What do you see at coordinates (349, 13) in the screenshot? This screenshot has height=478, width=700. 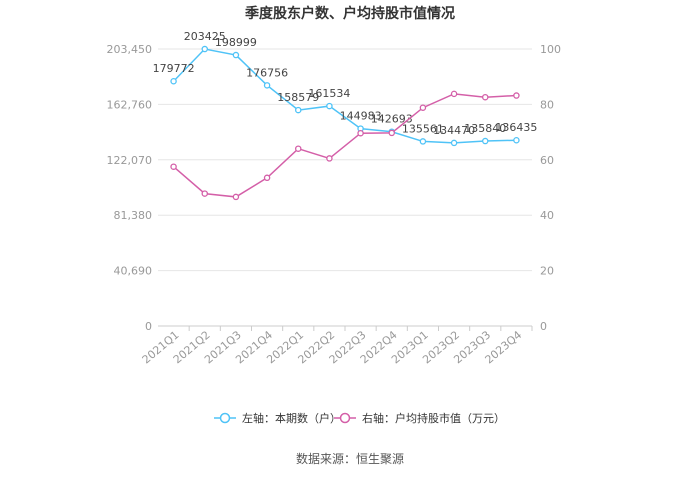 I see `chart-title: 季度股东户数、户均持股市值情况` at bounding box center [349, 13].